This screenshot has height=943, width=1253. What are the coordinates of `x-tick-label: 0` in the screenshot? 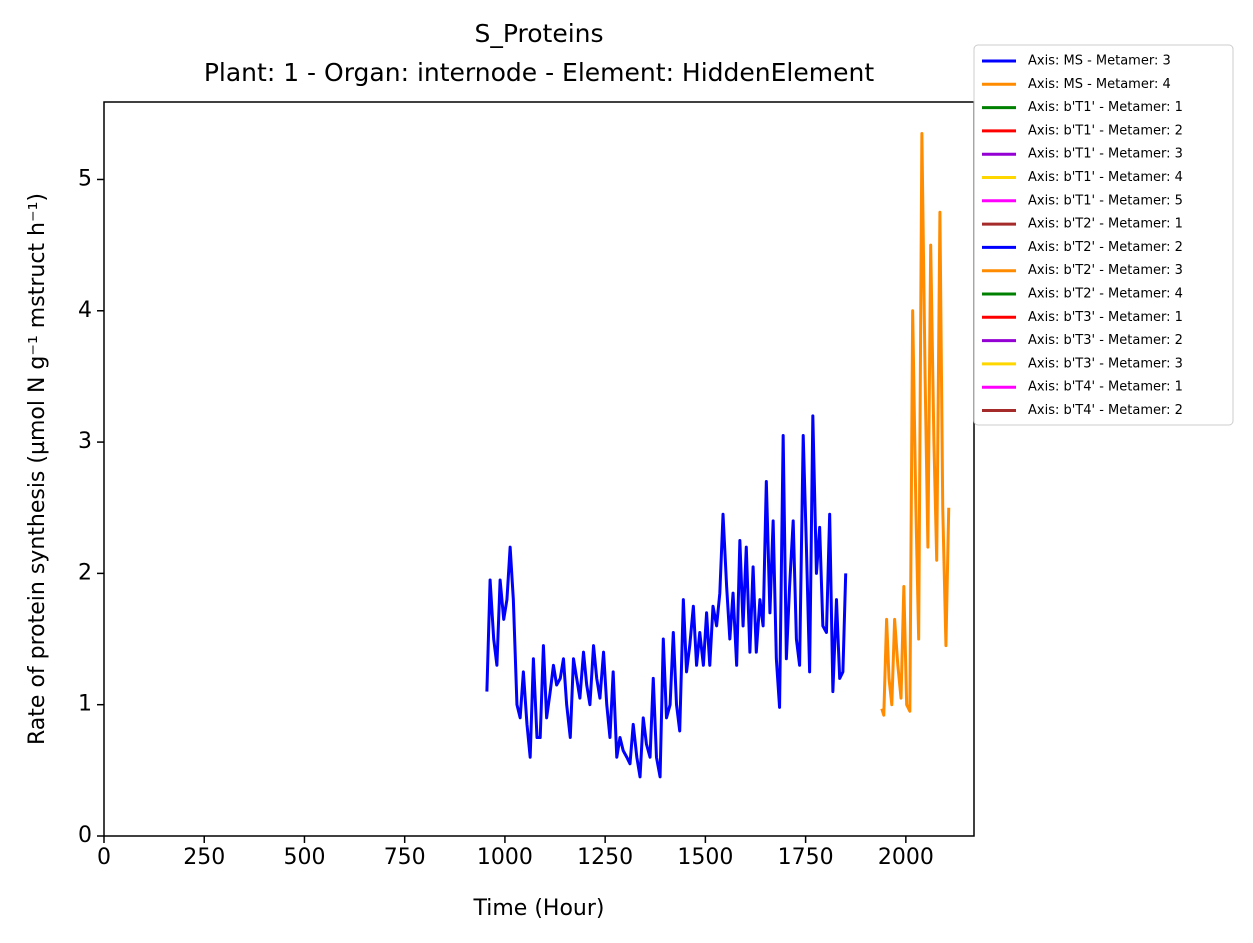 It's located at (104, 857).